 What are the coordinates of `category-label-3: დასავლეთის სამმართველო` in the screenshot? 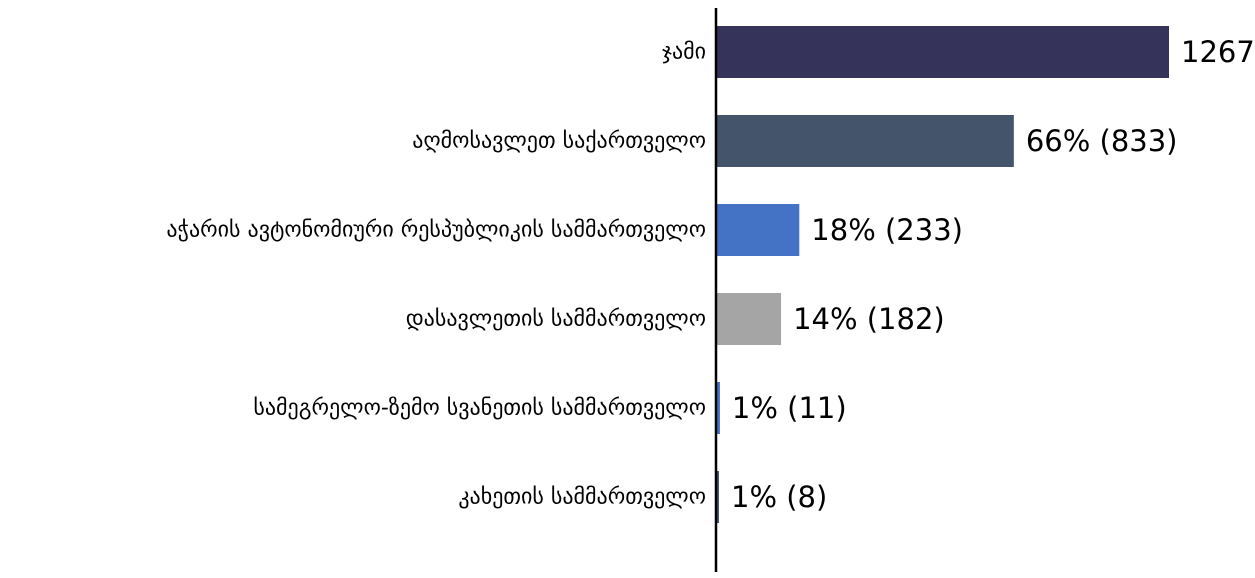 It's located at (556, 319).